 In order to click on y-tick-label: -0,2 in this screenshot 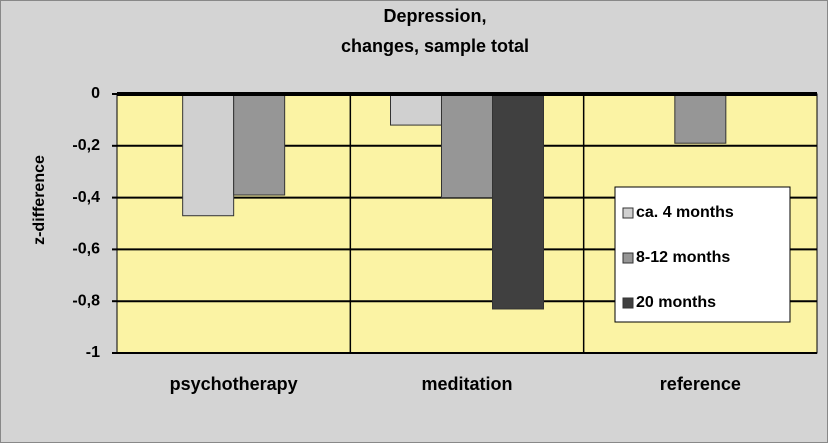, I will do `click(86, 145)`.